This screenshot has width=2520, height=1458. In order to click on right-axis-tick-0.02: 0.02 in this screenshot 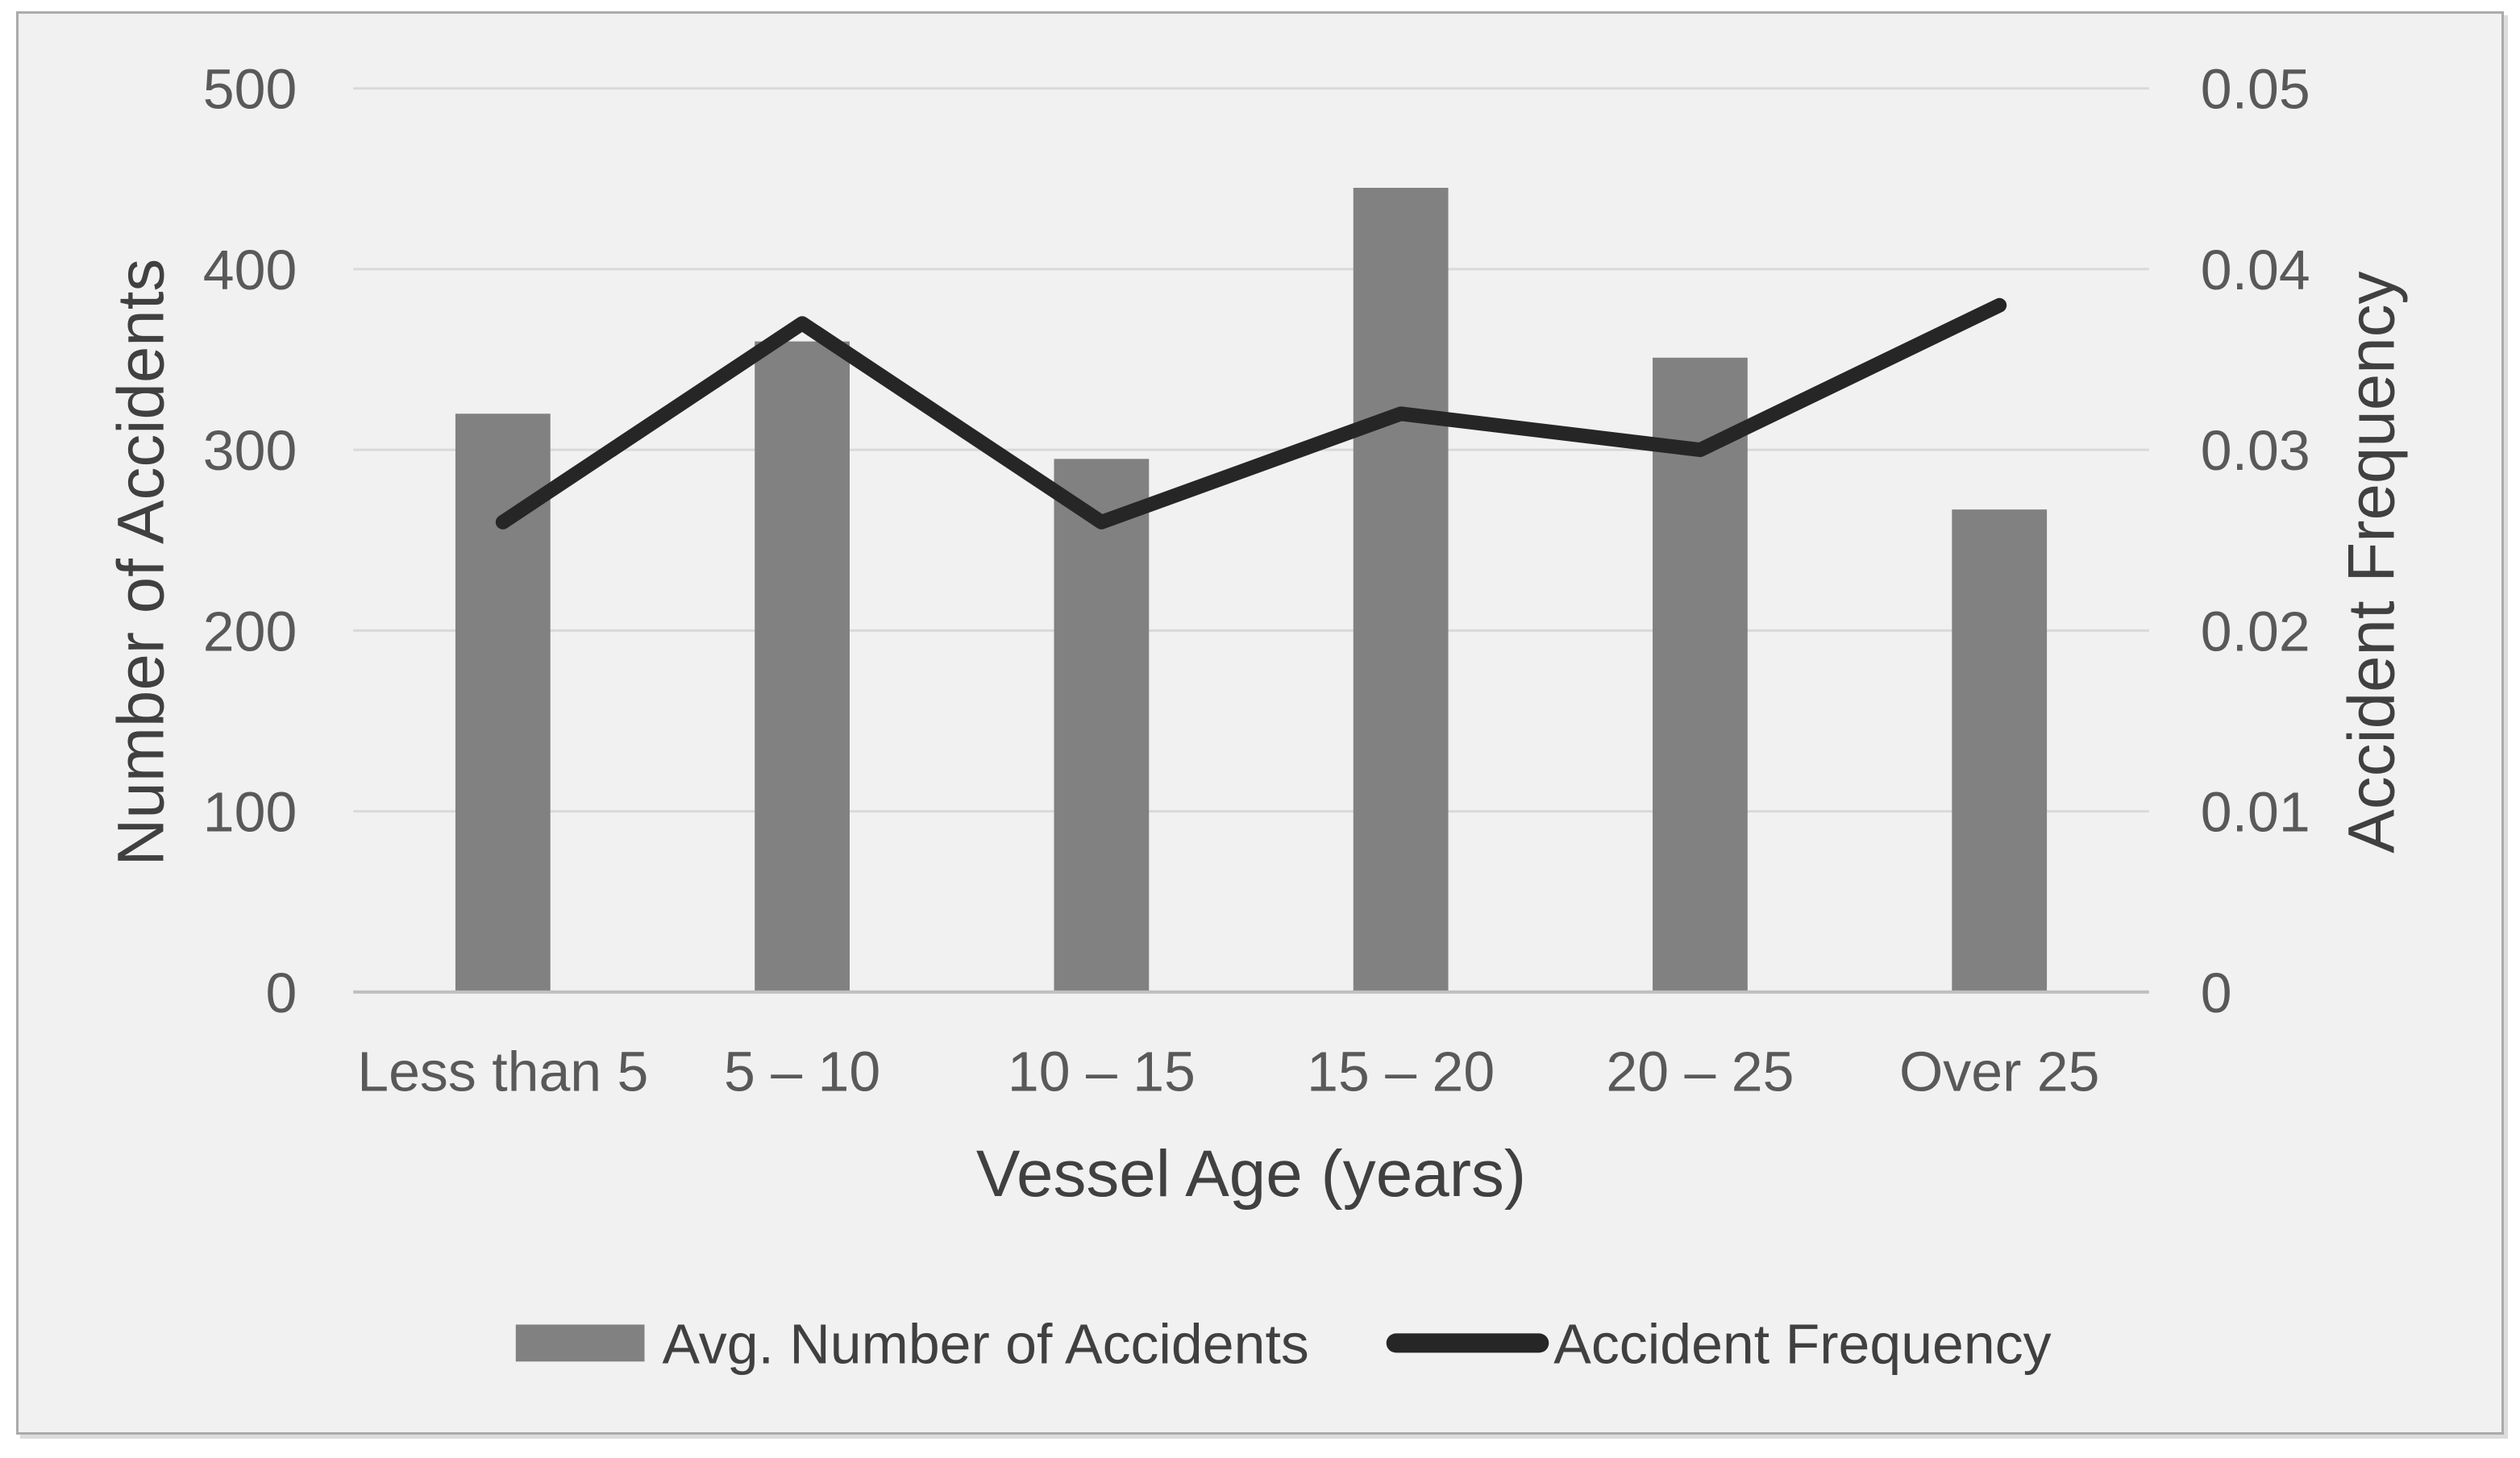, I will do `click(2255, 631)`.